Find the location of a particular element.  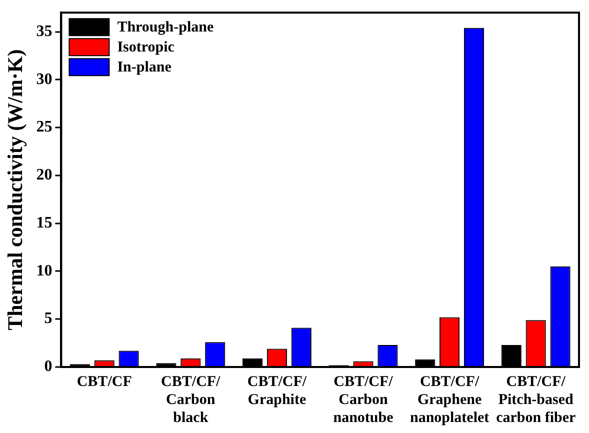

x-tick-label: CBT/CF/ Graphite is located at coordinates (277, 391).